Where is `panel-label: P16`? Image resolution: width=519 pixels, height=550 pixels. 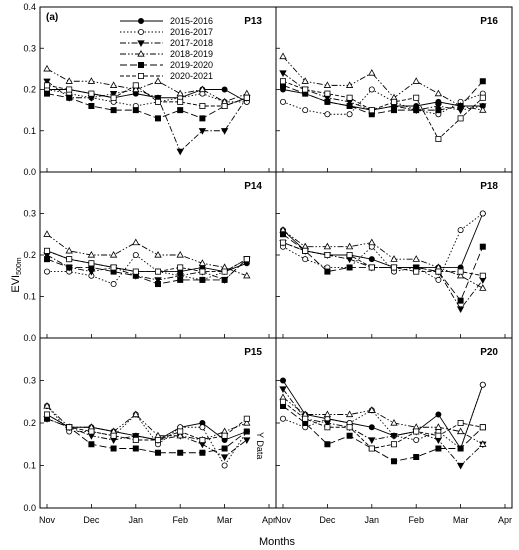
panel-label: P16 is located at coordinates (489, 21).